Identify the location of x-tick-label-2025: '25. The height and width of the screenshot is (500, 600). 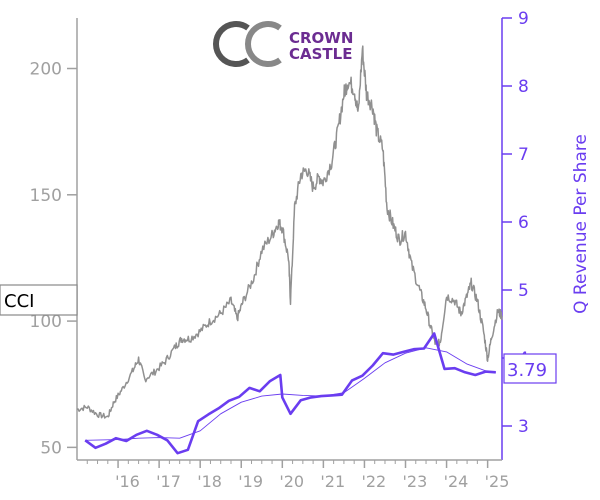
(497, 481).